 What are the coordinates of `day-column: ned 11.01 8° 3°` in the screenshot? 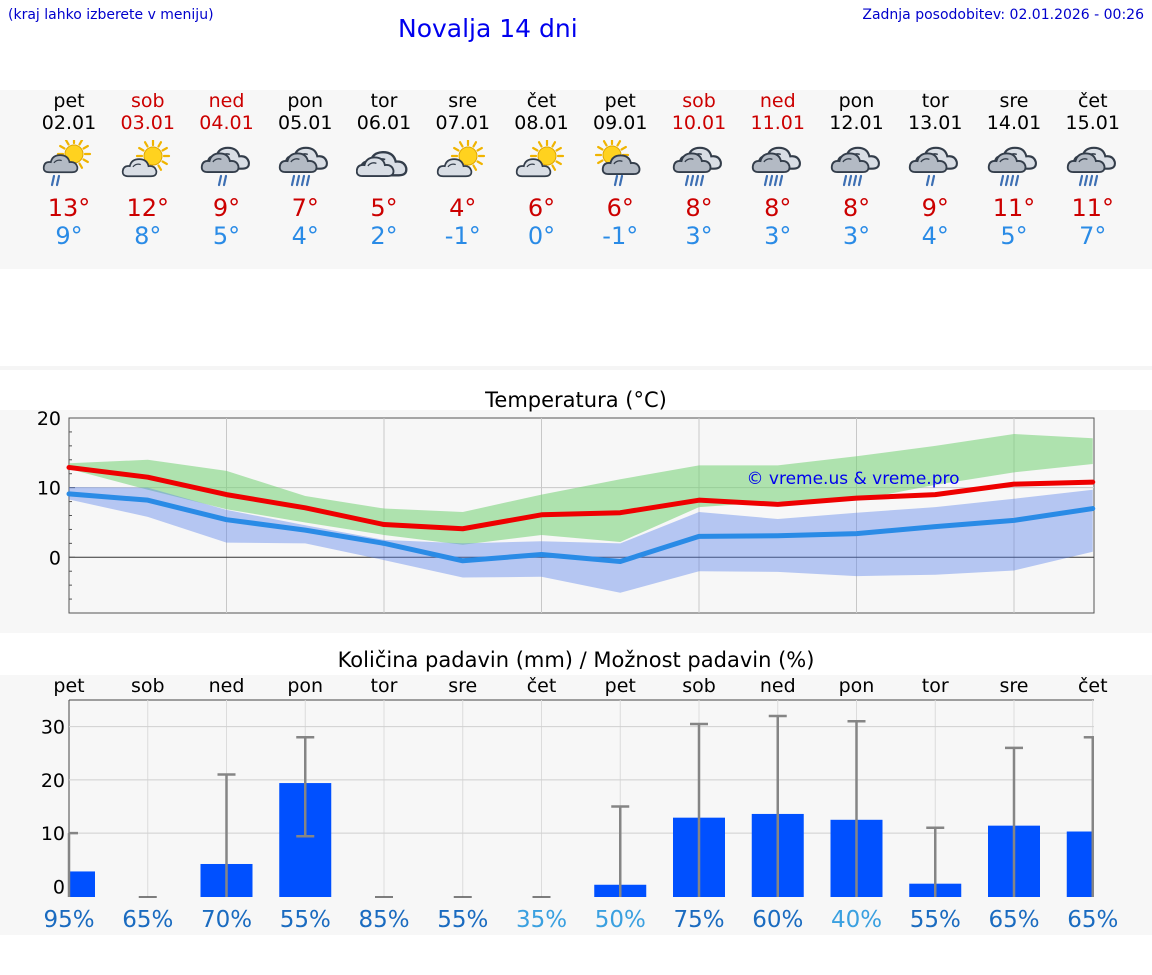 It's located at (777, 170).